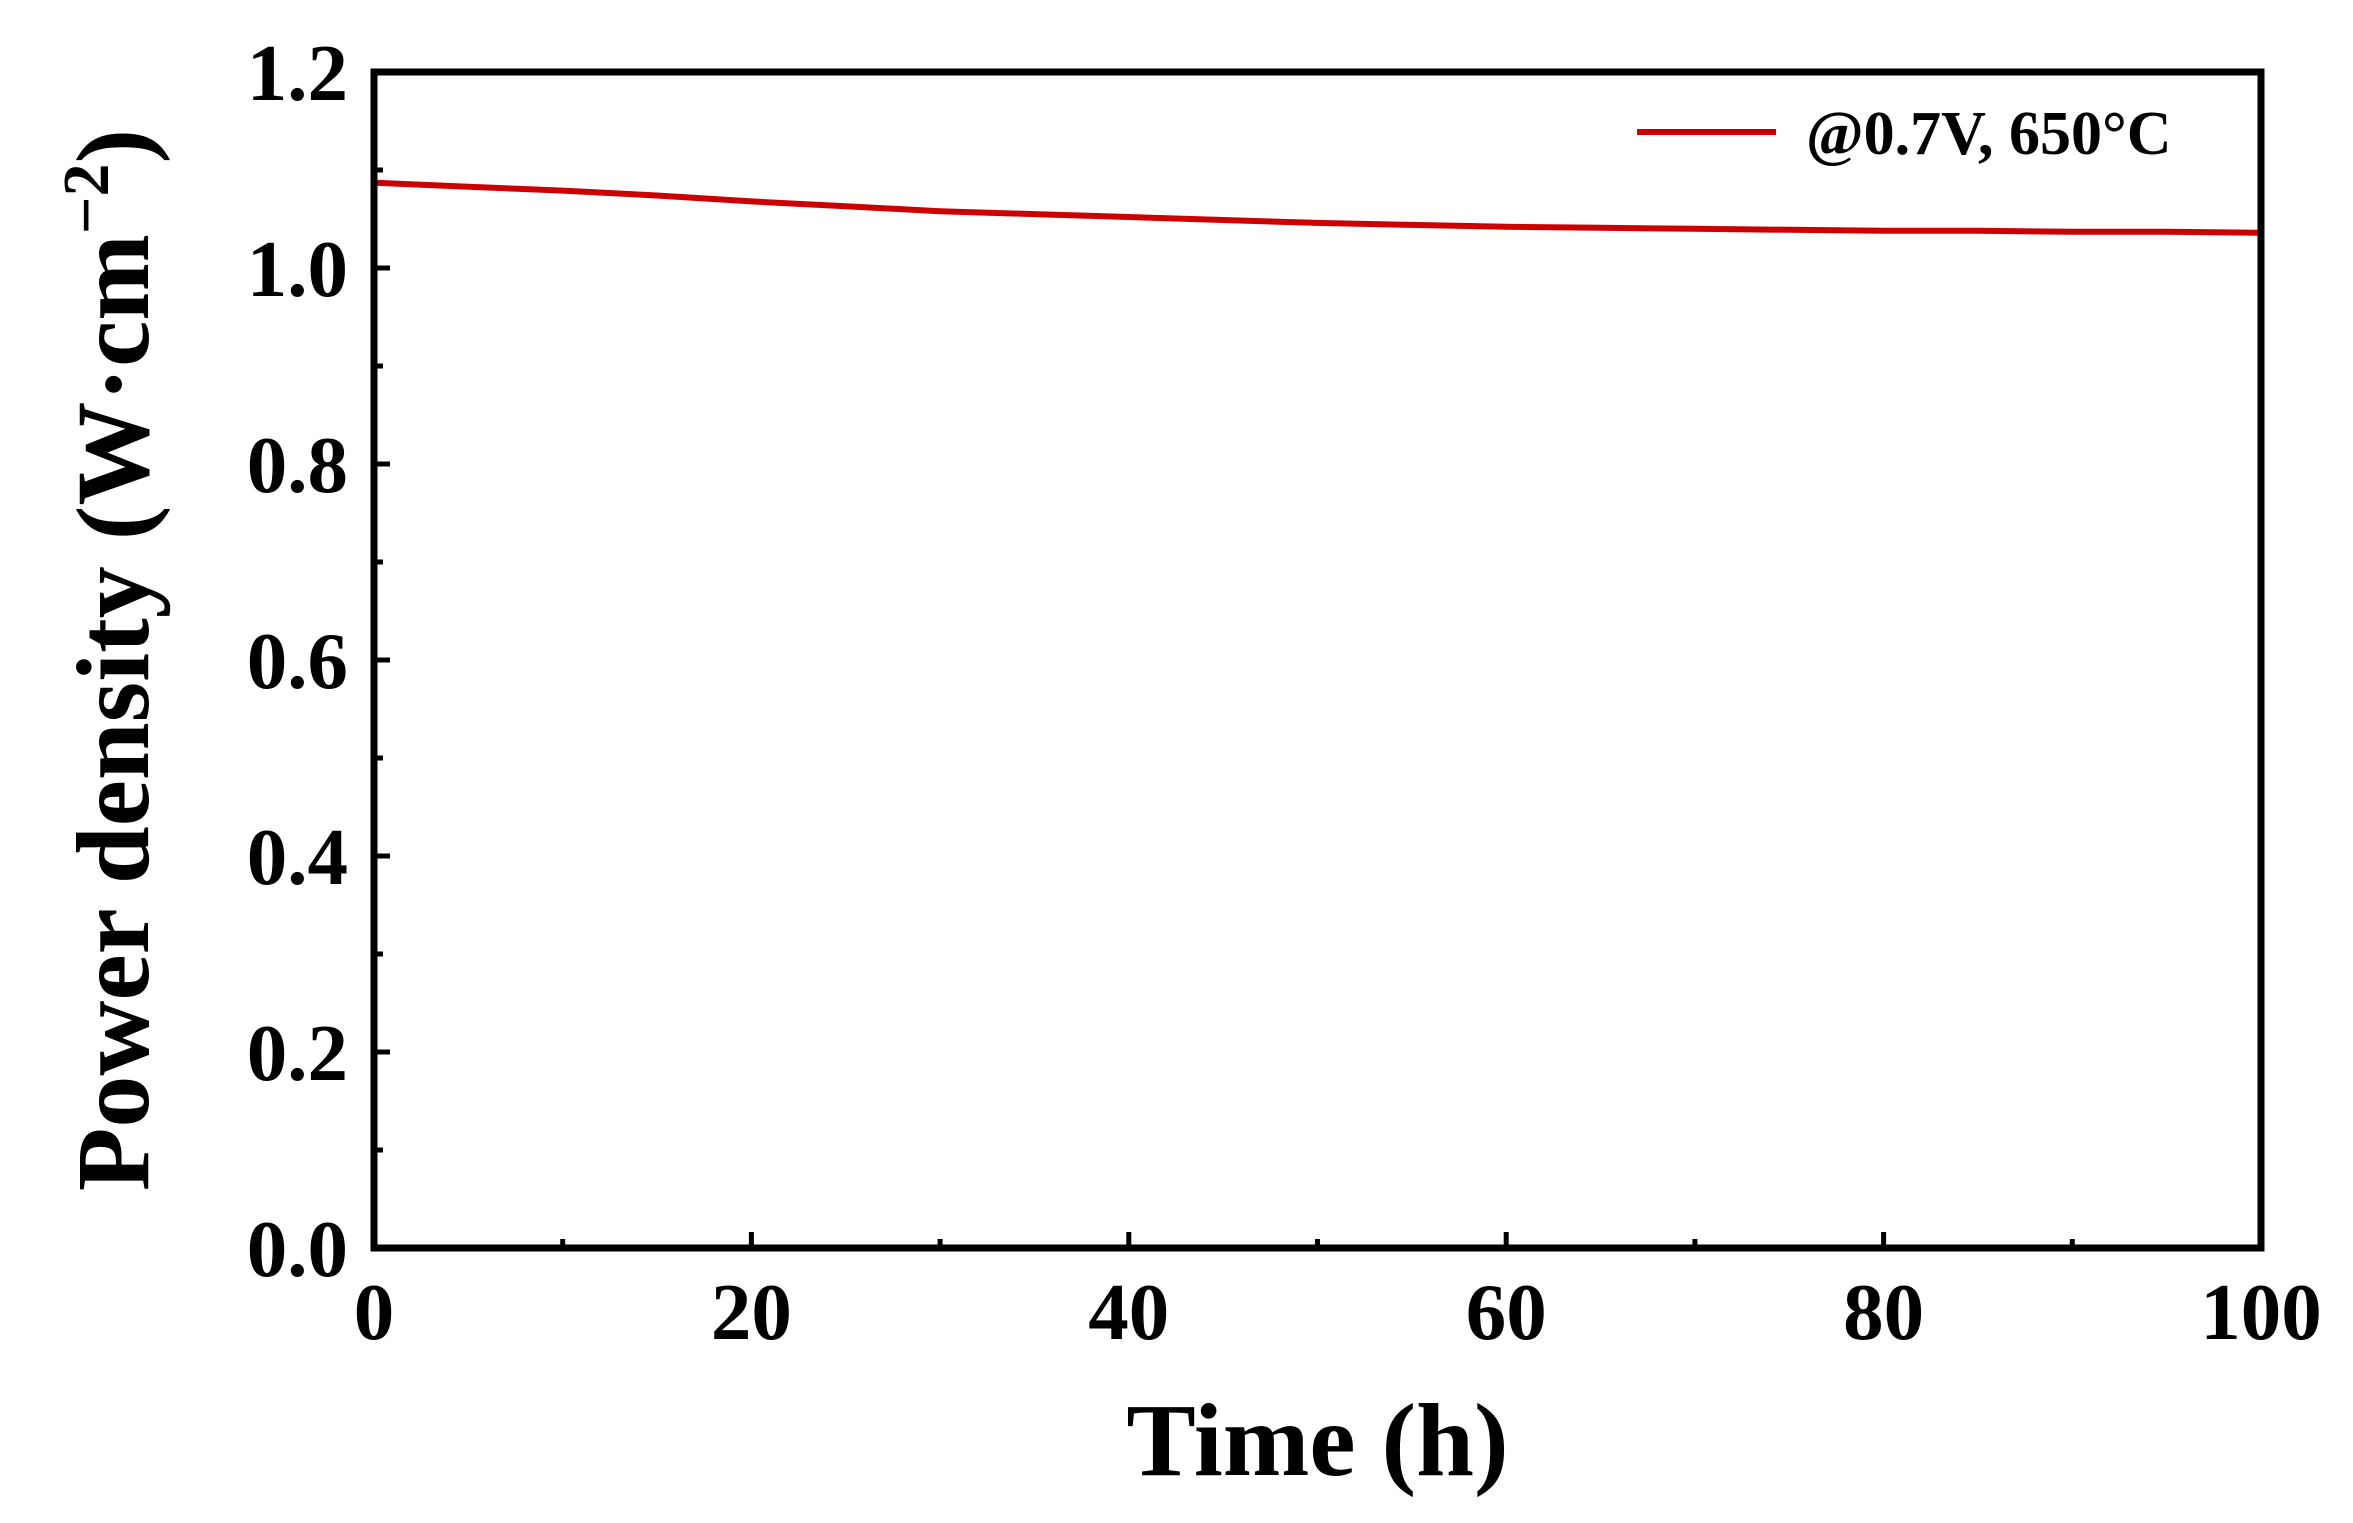  Describe the element at coordinates (297, 857) in the screenshot. I see `y-tick-label: 0.4` at that location.